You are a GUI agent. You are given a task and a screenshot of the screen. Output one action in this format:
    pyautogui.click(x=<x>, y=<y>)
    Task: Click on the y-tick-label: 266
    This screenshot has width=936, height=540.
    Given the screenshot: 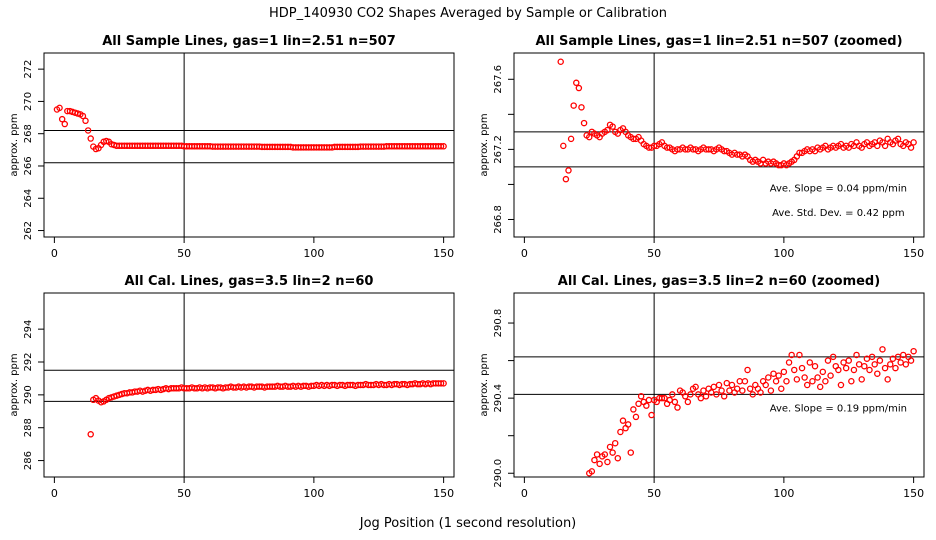 What is the action you would take?
    pyautogui.click(x=28, y=165)
    